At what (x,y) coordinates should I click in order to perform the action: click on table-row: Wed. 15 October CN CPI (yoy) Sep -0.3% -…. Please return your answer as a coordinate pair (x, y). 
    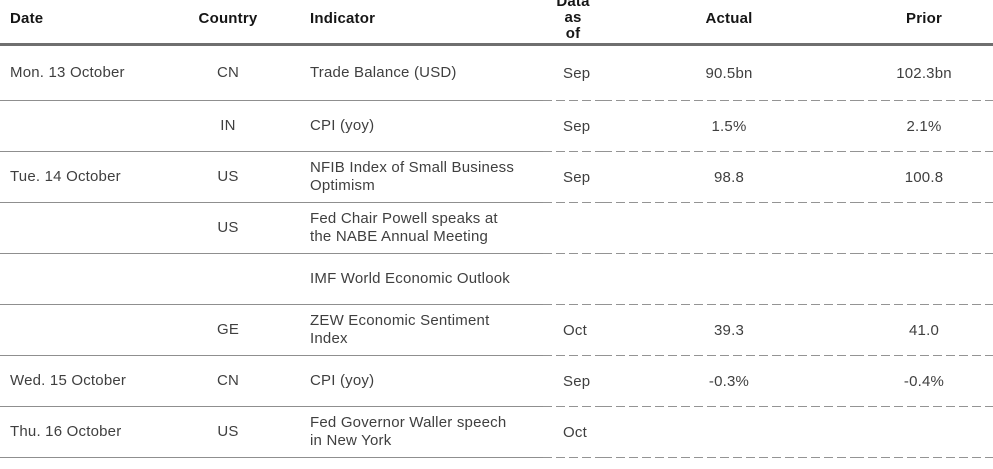
    Looking at the image, I should click on (496, 381).